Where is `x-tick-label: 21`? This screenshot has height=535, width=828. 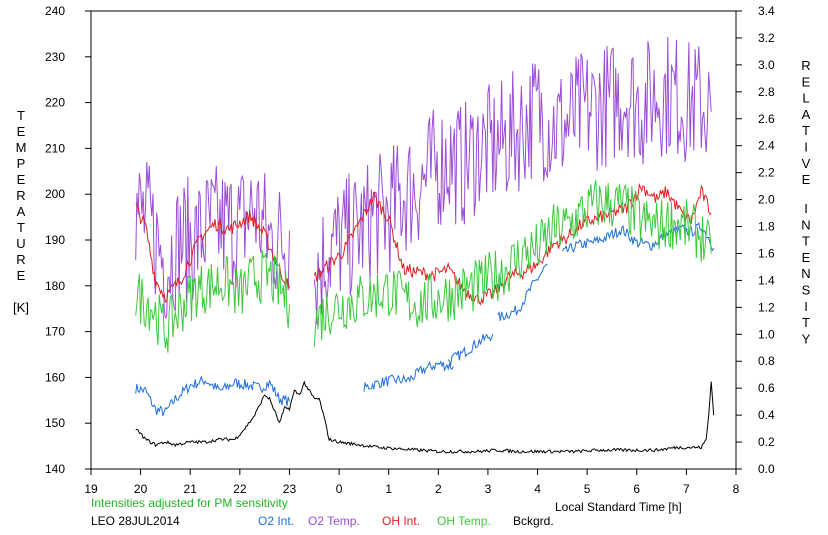
x-tick-label: 21 is located at coordinates (191, 489).